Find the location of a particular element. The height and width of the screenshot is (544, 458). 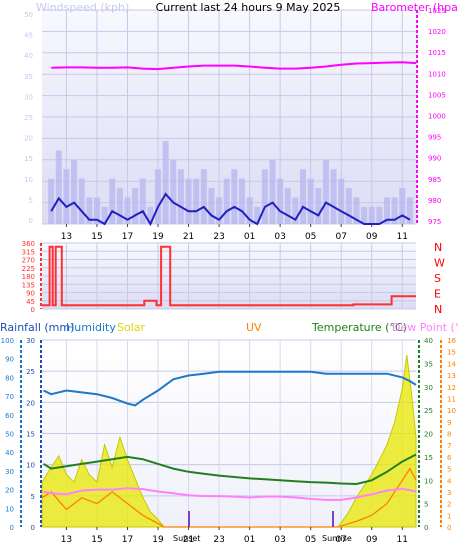

y-tick-label: 3 is located at coordinates (449, 493).